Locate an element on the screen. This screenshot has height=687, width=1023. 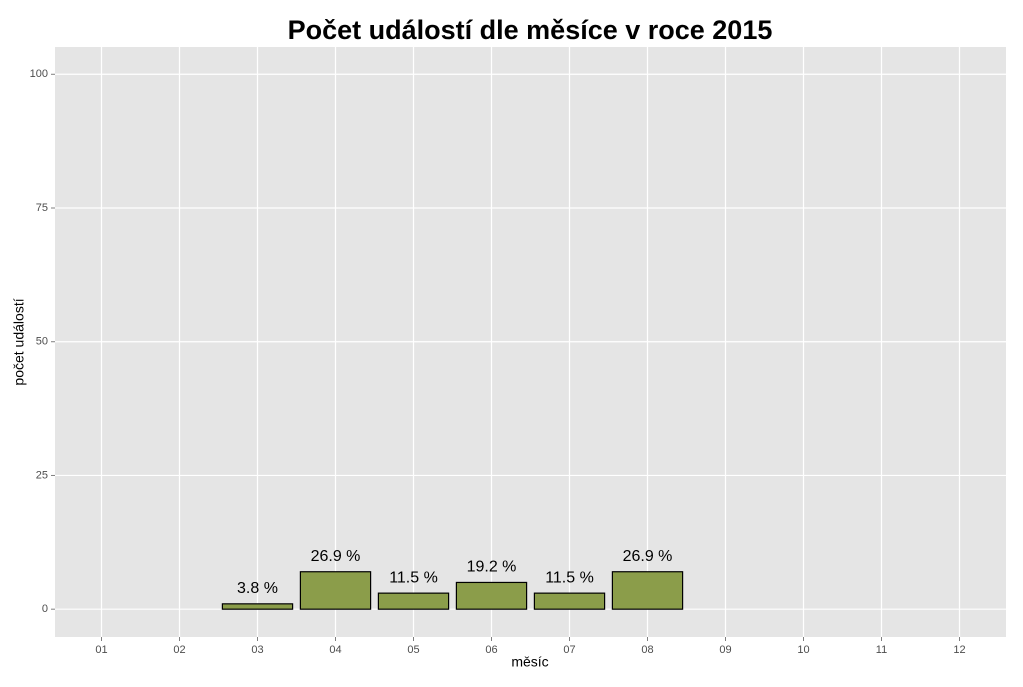
x-tick-label: 05 is located at coordinates (413, 650).